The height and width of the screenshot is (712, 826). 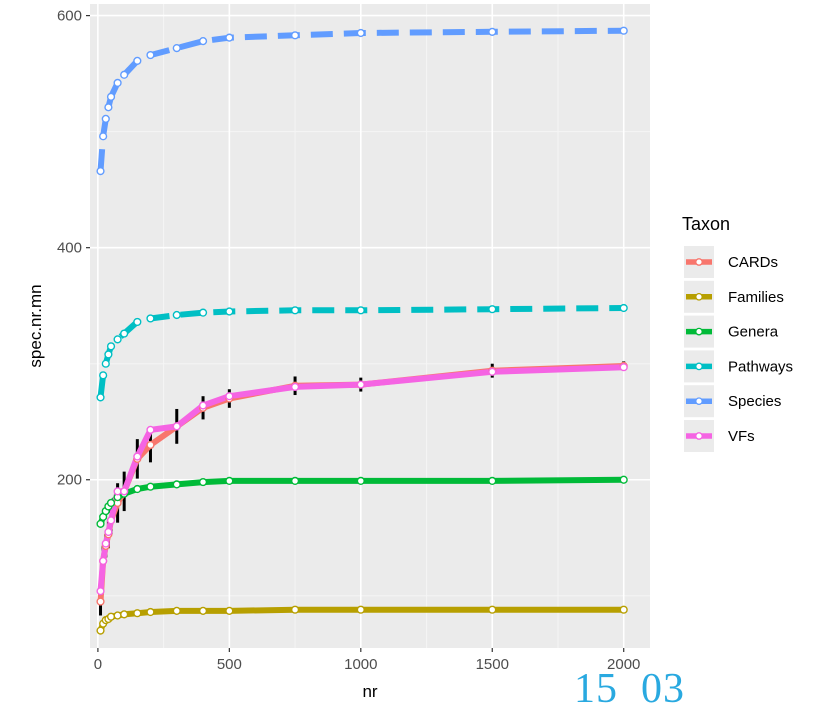 I want to click on legend-title: Taxon, so click(x=706, y=224).